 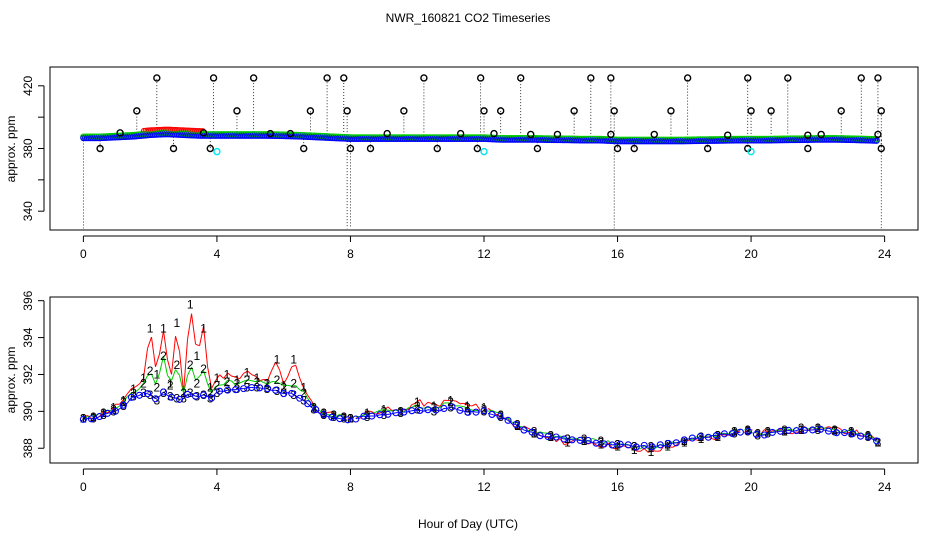 I want to click on bottom-x-tick-label: 8, so click(x=350, y=487).